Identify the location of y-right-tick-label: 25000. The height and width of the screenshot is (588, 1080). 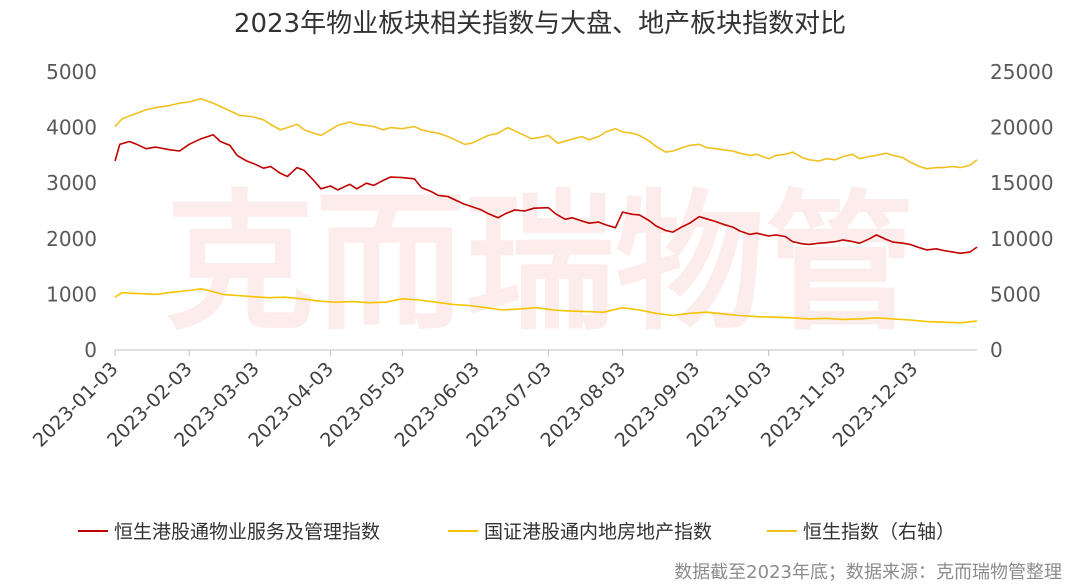
(1022, 72).